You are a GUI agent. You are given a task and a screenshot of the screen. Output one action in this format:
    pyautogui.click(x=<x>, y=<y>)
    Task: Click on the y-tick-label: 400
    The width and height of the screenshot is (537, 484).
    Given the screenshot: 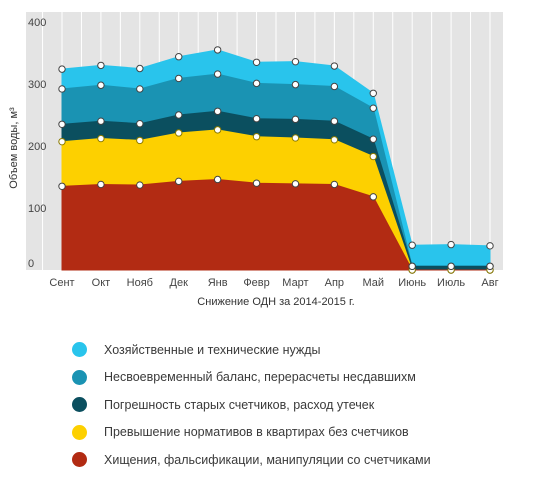 What is the action you would take?
    pyautogui.click(x=37, y=23)
    